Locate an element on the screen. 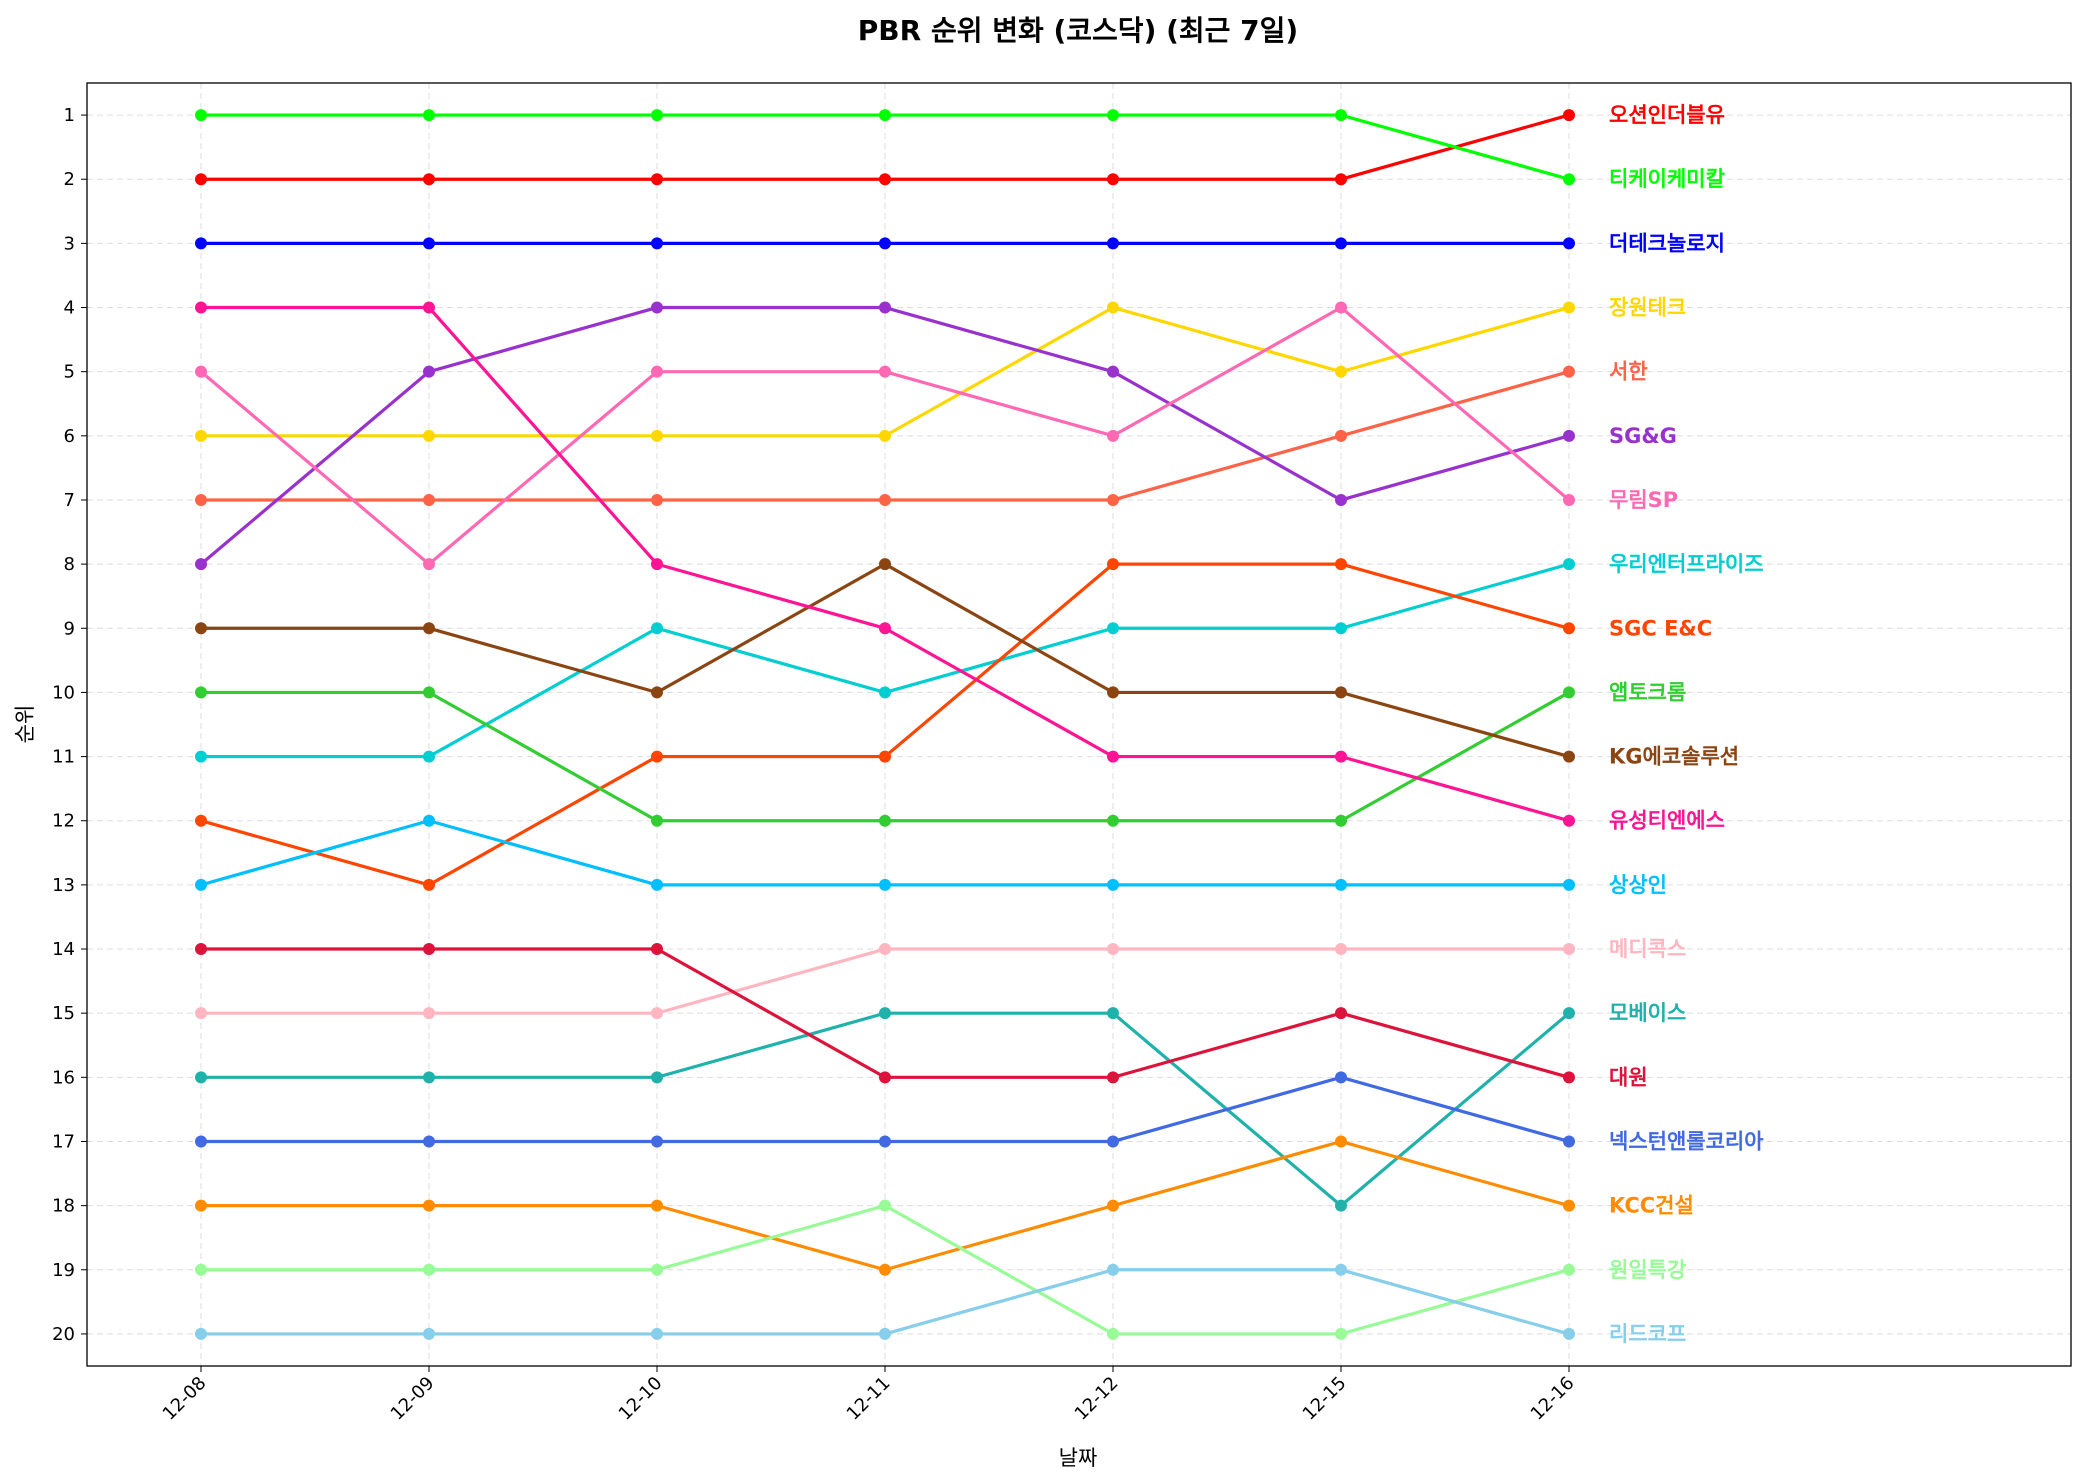  series-end-label: KG에코솔루션 is located at coordinates (1674, 757).